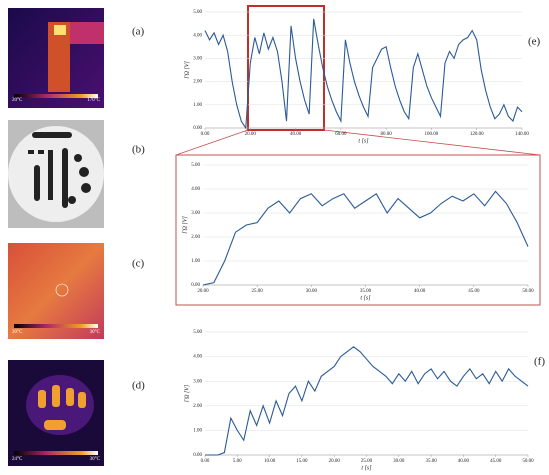 The height and width of the screenshot is (475, 549). Describe the element at coordinates (302, 461) in the screenshot. I see `x-tick-label: 15.00` at that location.